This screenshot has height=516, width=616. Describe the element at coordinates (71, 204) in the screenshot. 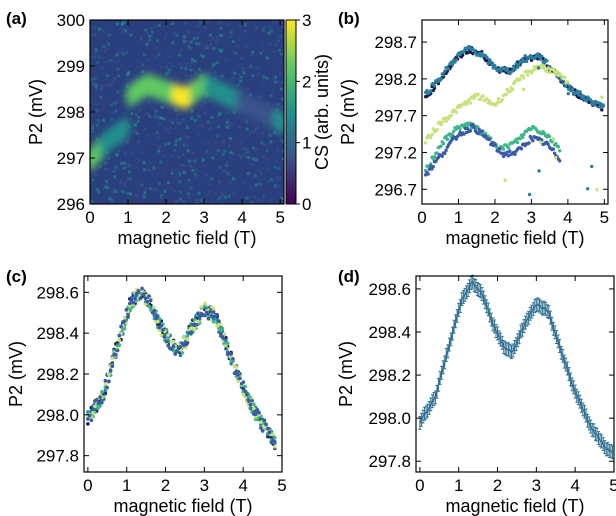

I see `y-tick-label: 296` at that location.